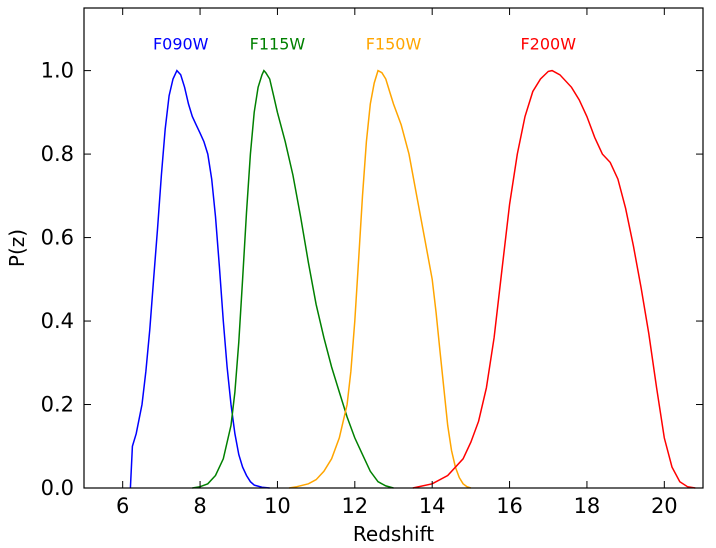 The height and width of the screenshot is (548, 716). I want to click on y-tick-label: 1.0, so click(57, 71).